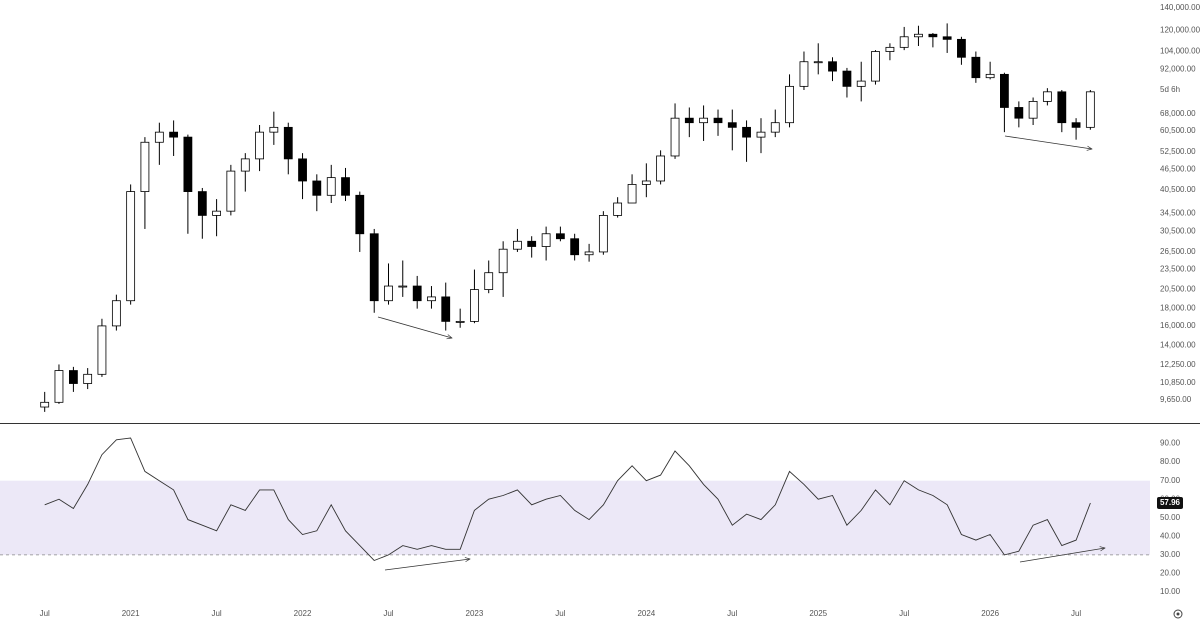 The height and width of the screenshot is (622, 1200). Describe the element at coordinates (1176, 399) in the screenshot. I see `y-tick-label: 9,650.00` at that location.